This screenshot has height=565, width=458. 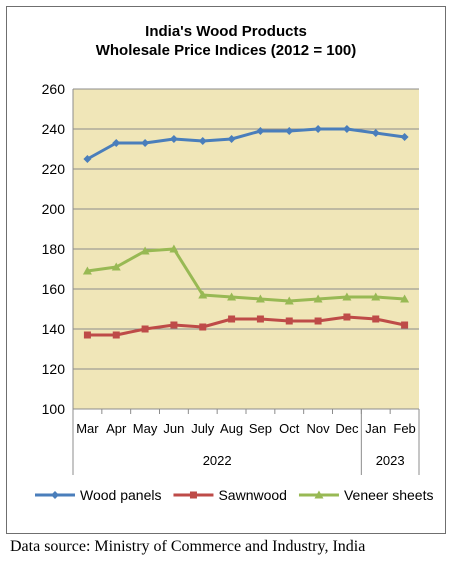 What do you see at coordinates (245, 144) in the screenshot?
I see `series-line-wood-panels` at bounding box center [245, 144].